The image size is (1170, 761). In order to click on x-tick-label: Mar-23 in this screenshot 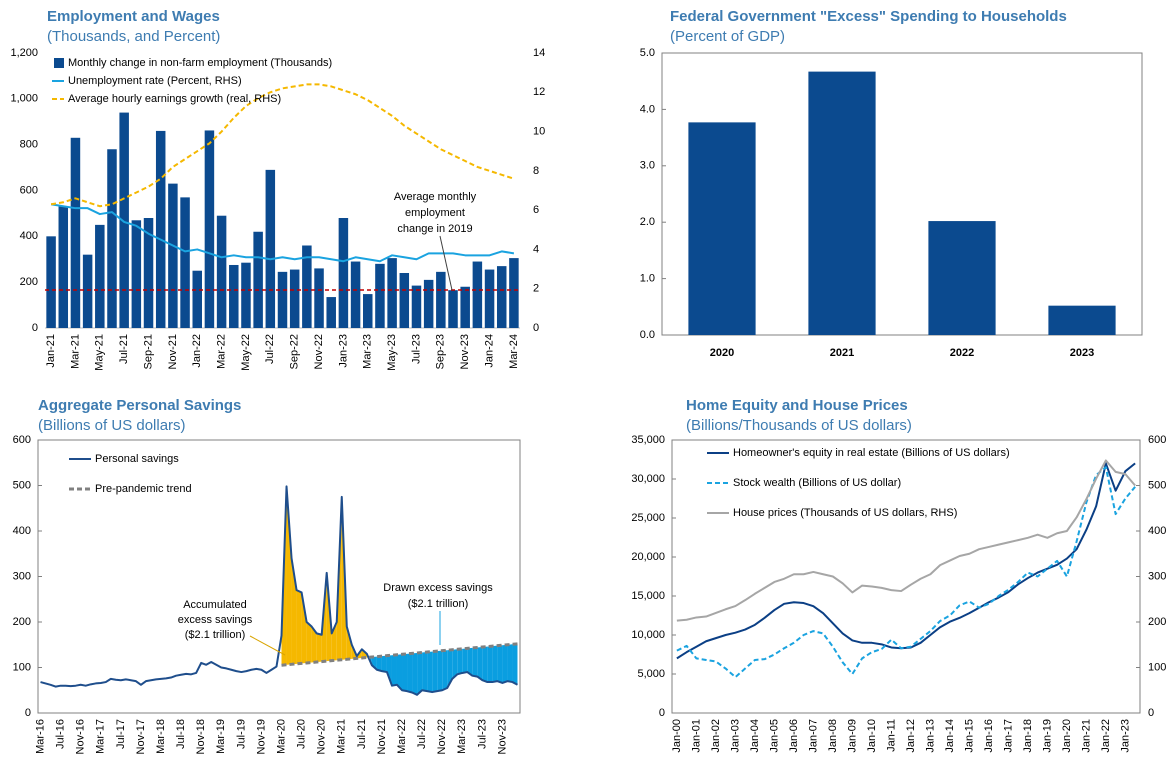, I will do `click(368, 351)`.